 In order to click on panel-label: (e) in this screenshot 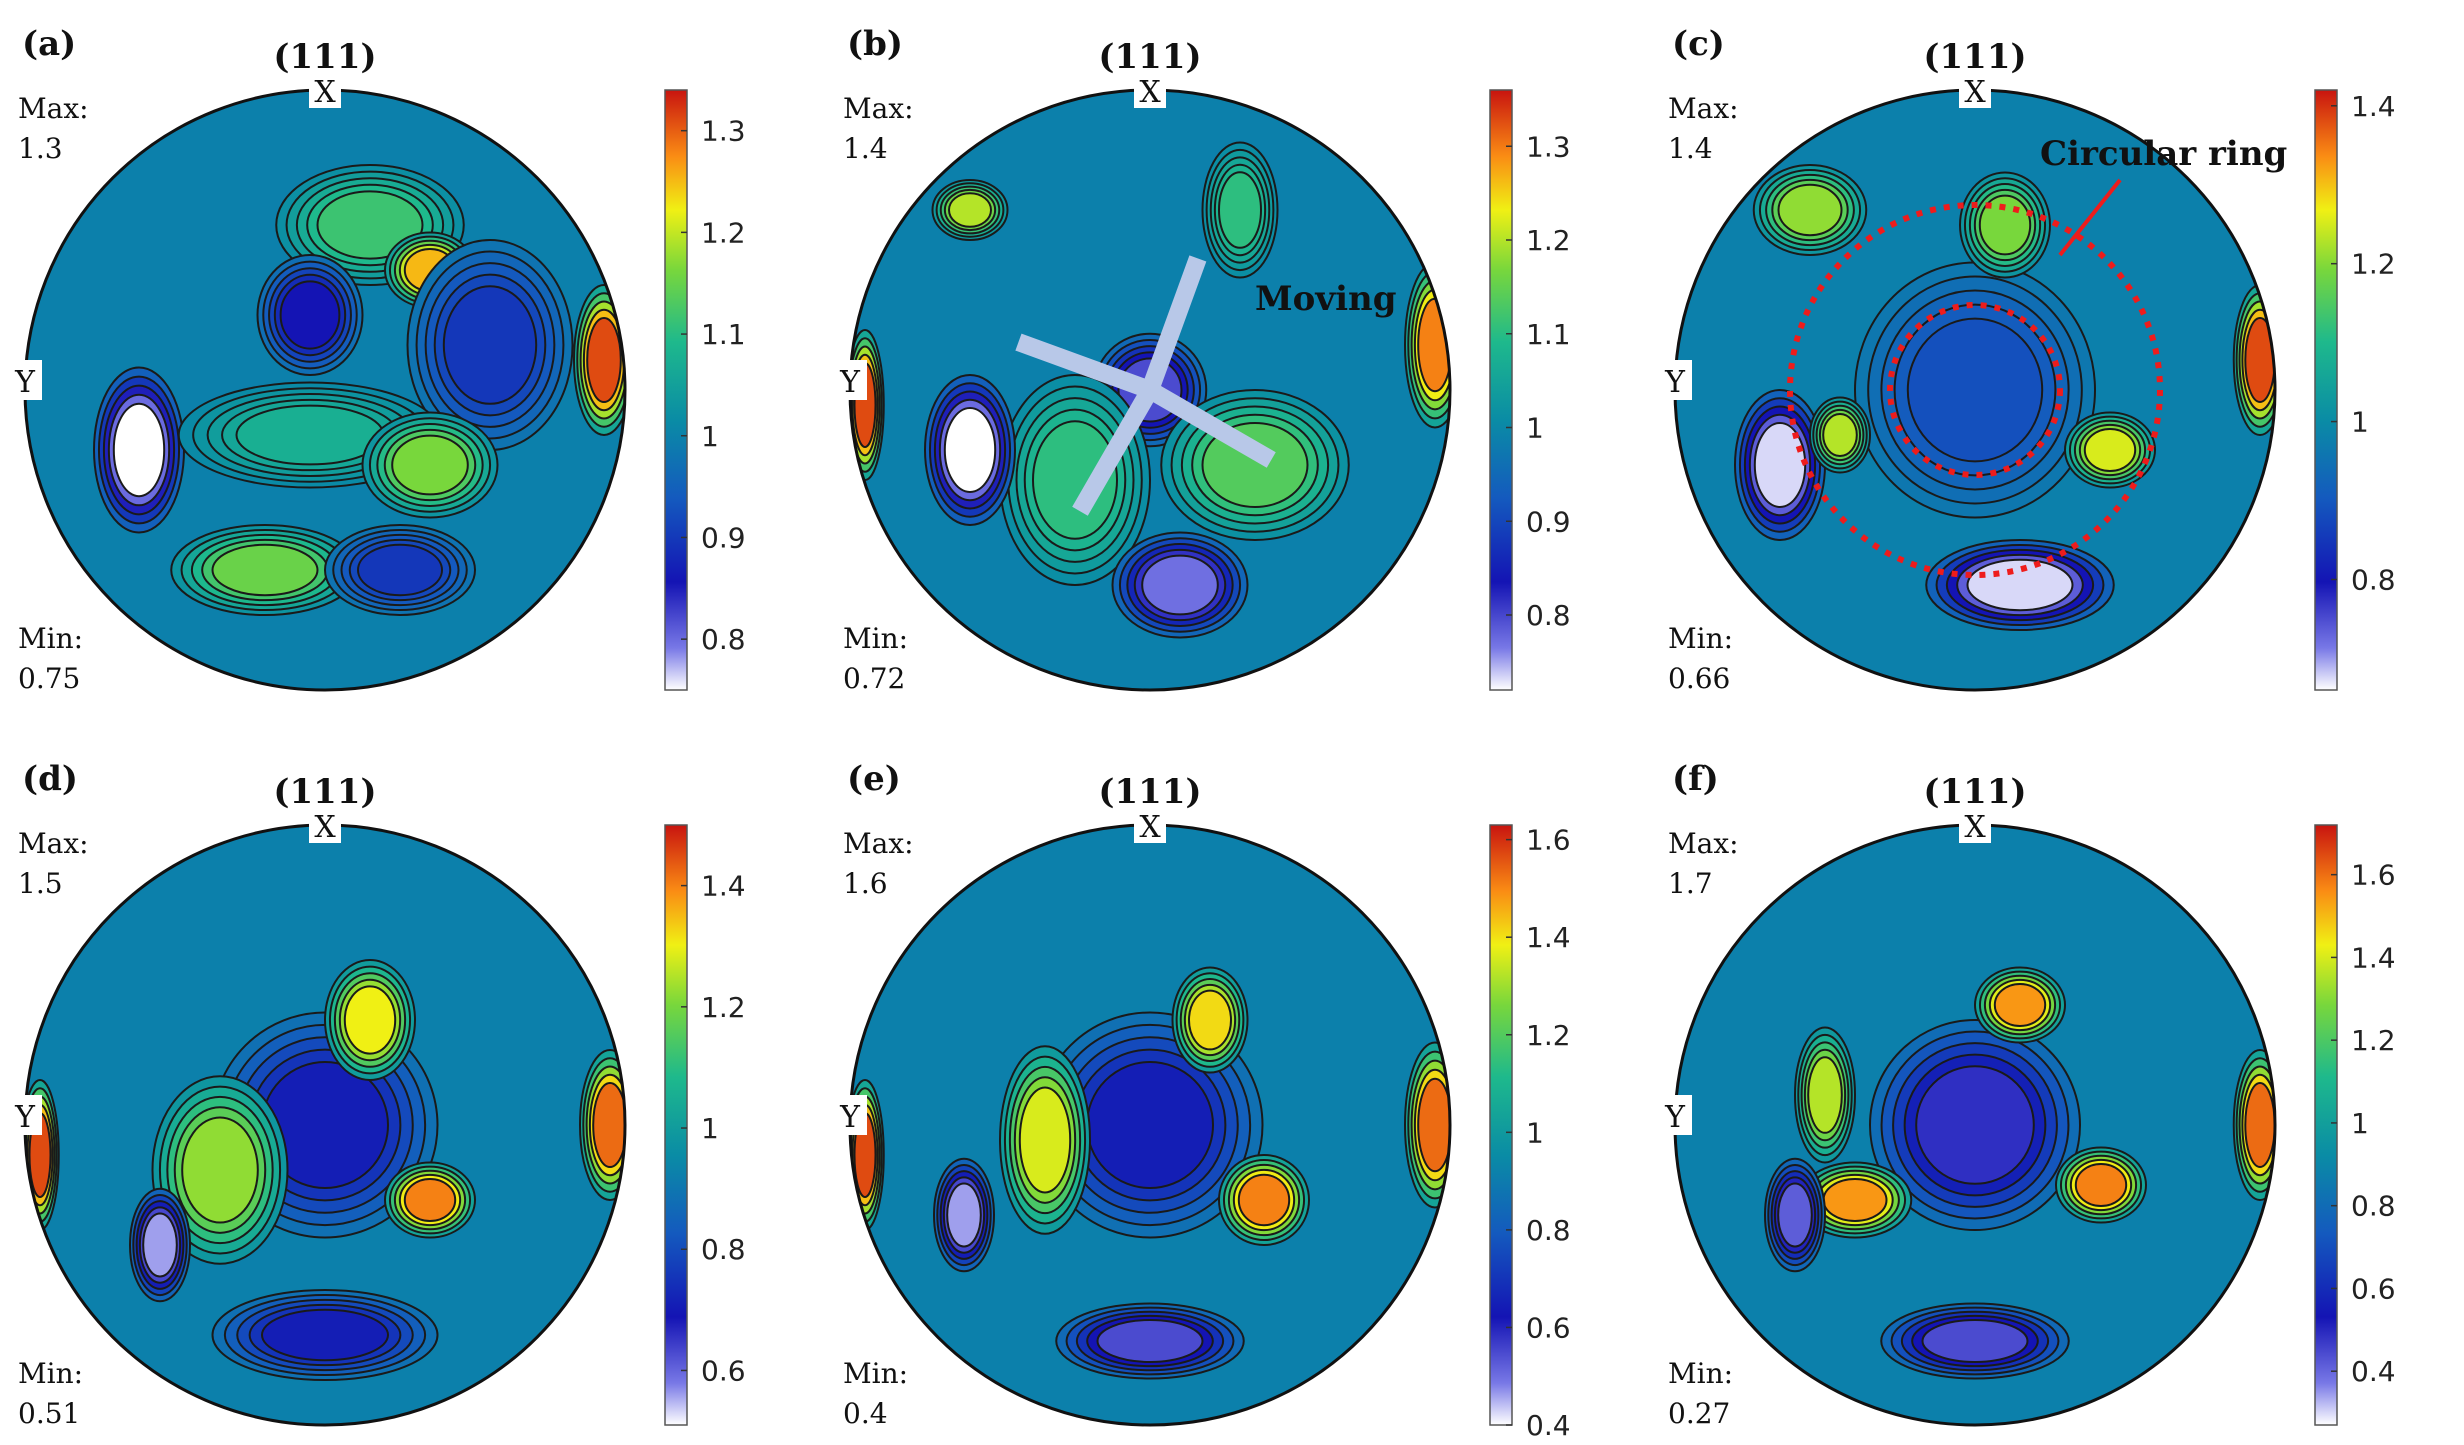, I will do `click(874, 779)`.